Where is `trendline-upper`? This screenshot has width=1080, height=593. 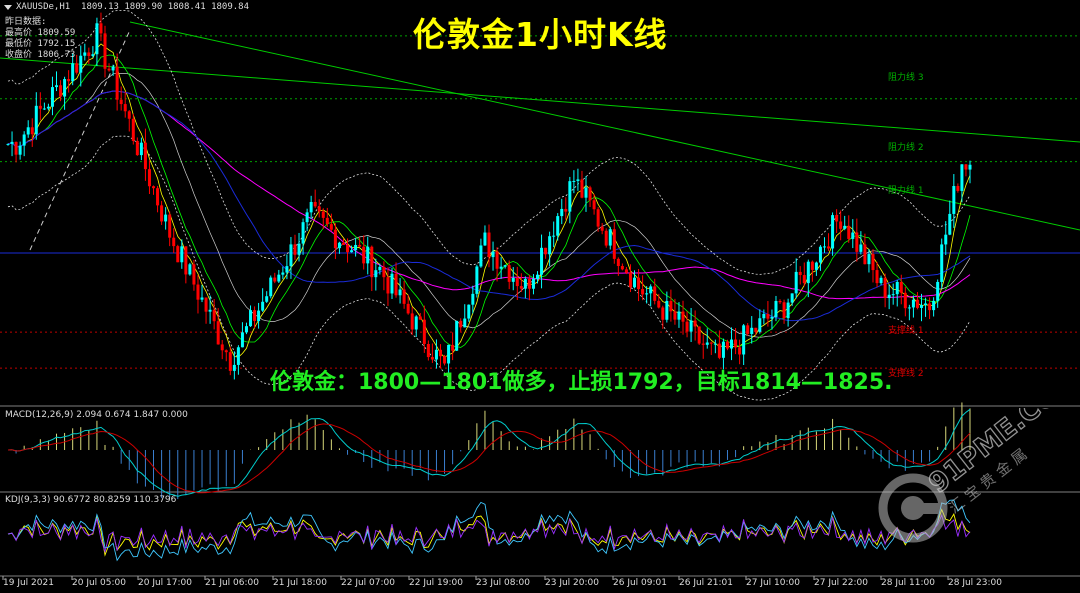
trendline-upper is located at coordinates (540, 100).